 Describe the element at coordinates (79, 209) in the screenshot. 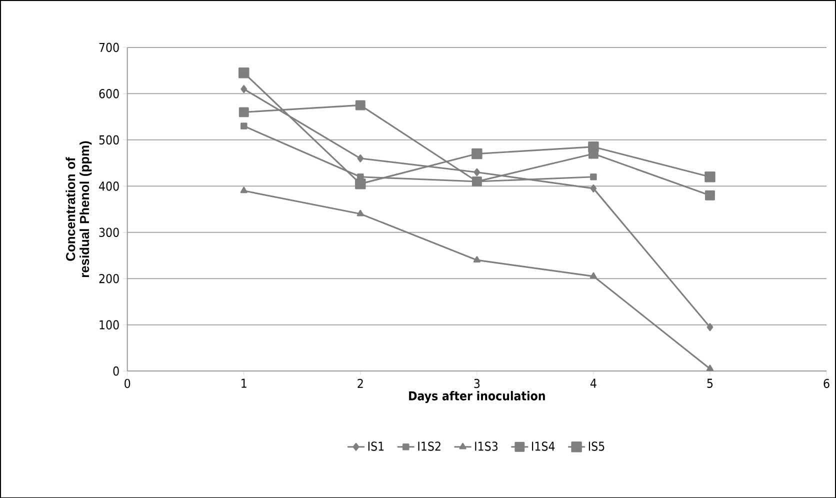

I see `y-axis-title: Concentration of residual Phenol (ppm)` at that location.